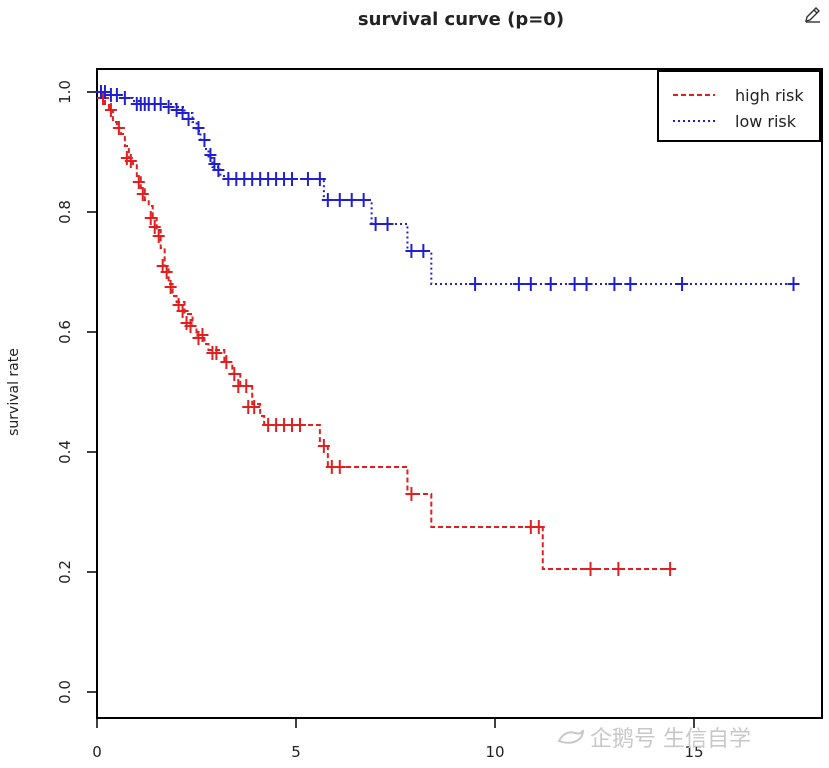 This screenshot has width=829, height=768. Describe the element at coordinates (670, 739) in the screenshot. I see `watermark-text: 企鹅号 生信自学` at that location.